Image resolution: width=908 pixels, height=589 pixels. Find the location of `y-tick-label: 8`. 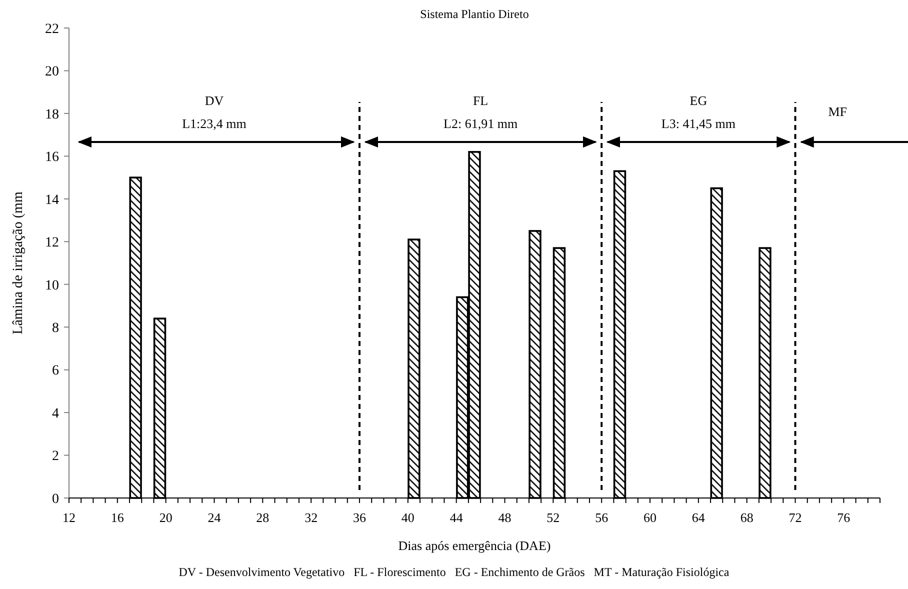

y-tick-label: 8 is located at coordinates (55, 328).